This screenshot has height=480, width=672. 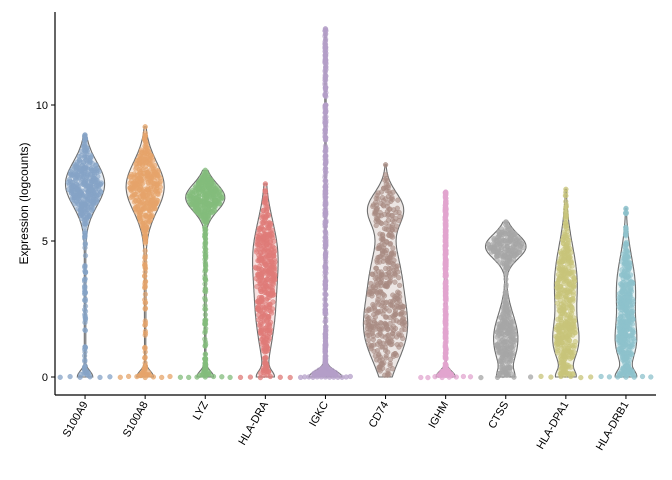 I want to click on x-tick-label: HLA-DPA1, so click(x=553, y=426).